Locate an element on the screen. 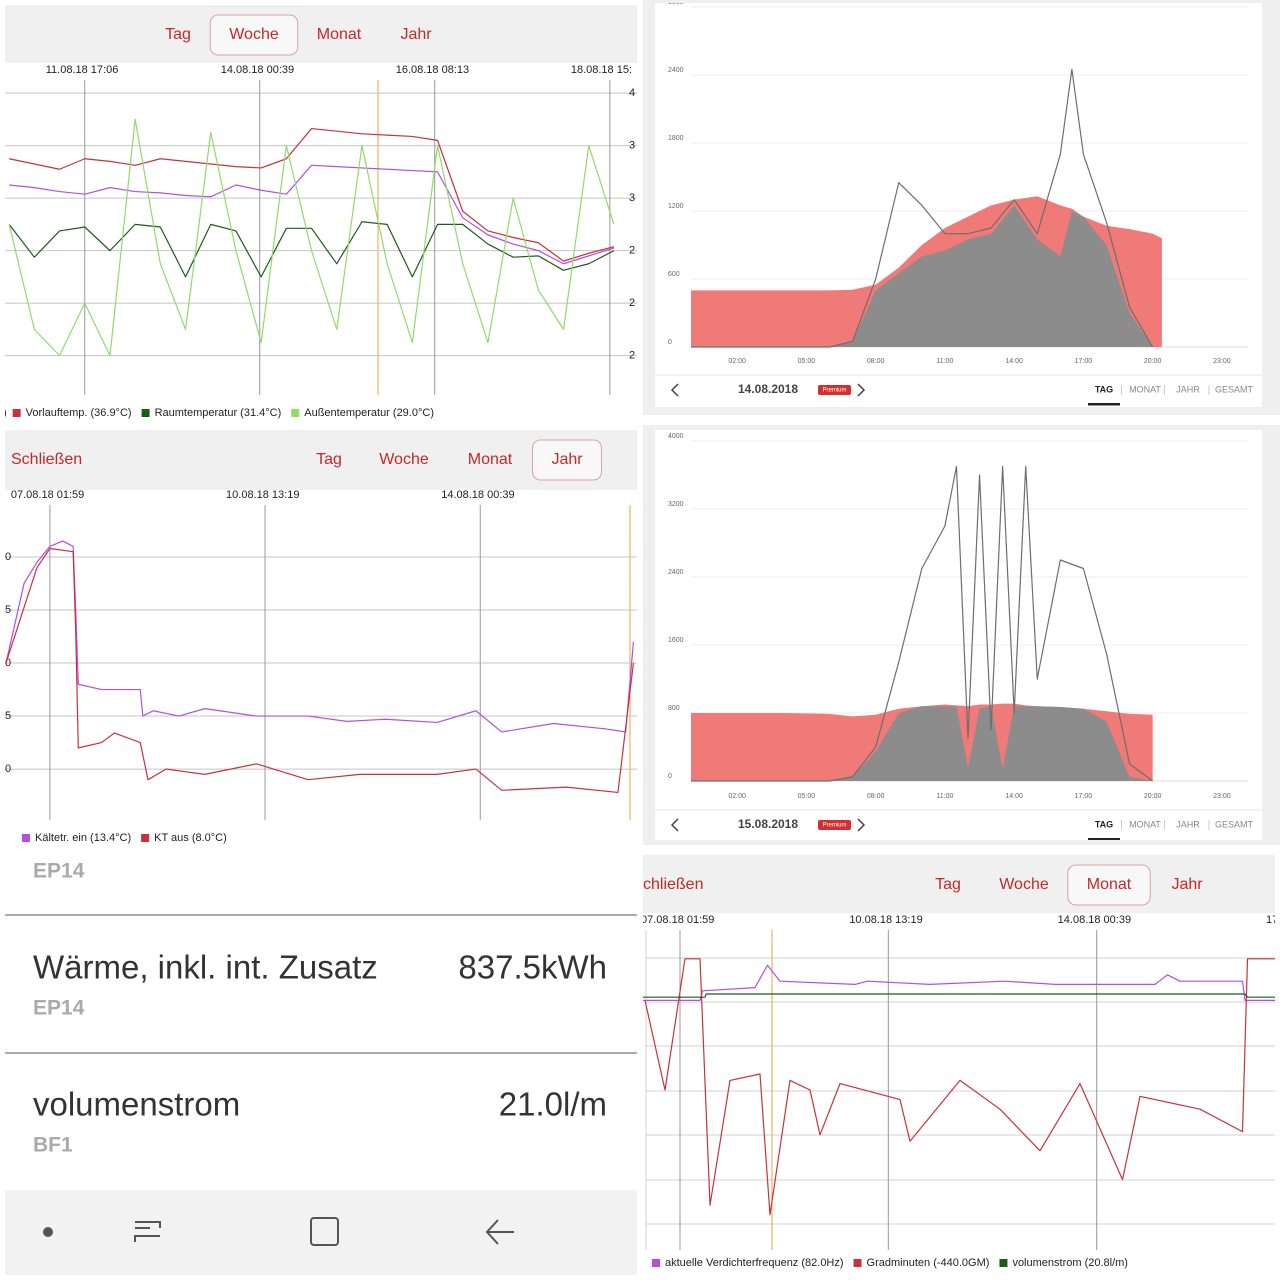  list-title: volumenstrom is located at coordinates (136, 1104).